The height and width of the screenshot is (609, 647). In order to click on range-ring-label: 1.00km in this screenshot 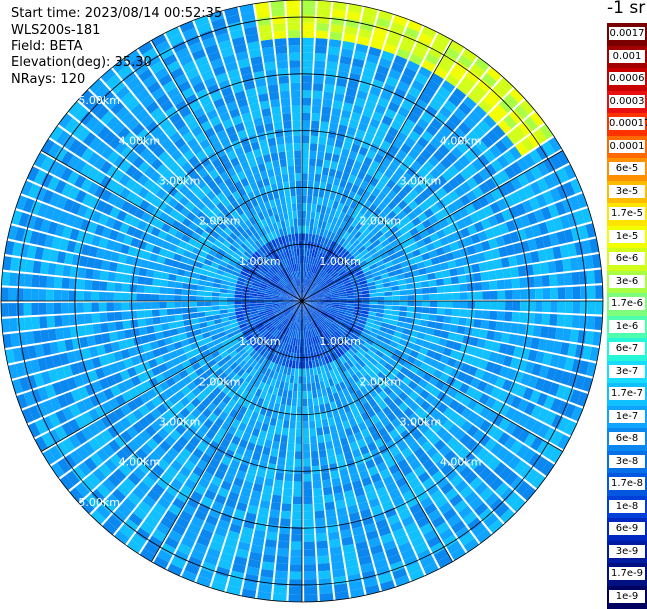, I will do `click(340, 261)`.